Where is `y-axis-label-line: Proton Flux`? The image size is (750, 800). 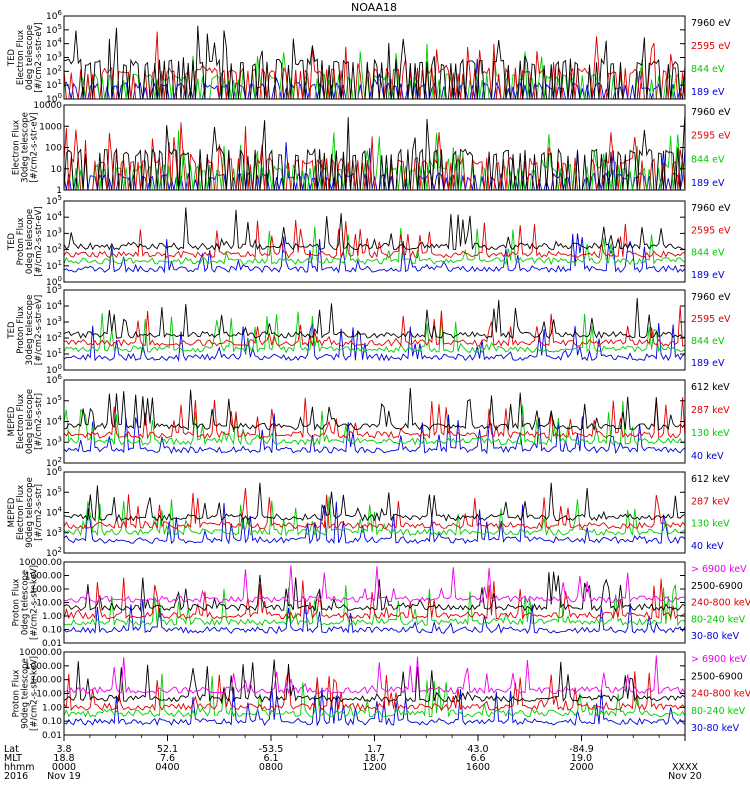
y-axis-label-line: Proton Flux is located at coordinates (17, 694).